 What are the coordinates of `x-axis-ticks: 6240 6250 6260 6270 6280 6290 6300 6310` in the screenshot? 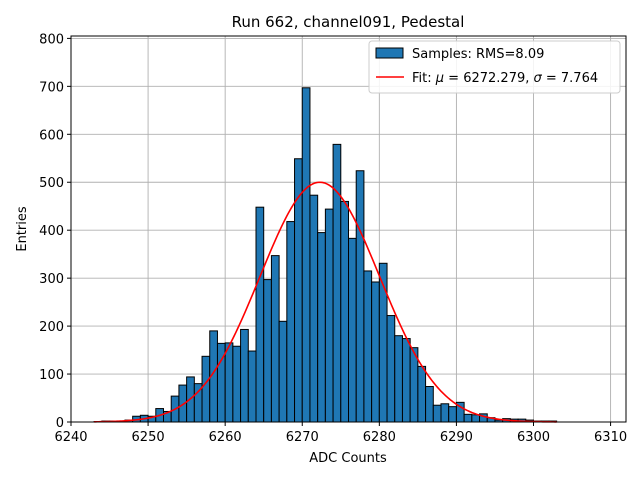 It's located at (340, 433).